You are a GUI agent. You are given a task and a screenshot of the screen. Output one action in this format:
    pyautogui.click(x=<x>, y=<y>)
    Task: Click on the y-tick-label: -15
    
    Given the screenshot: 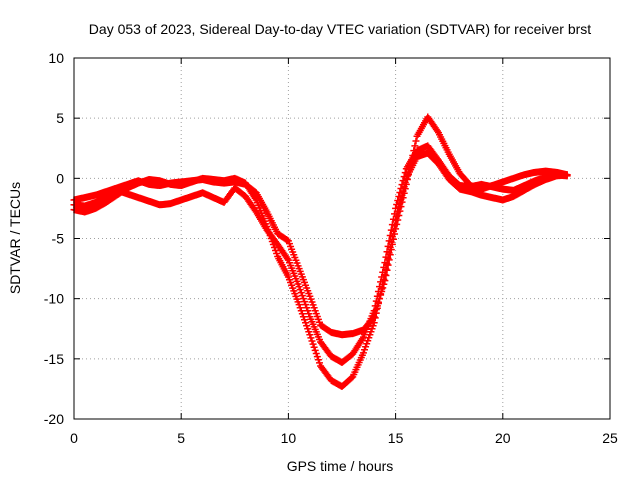 What is the action you would take?
    pyautogui.click(x=54, y=359)
    